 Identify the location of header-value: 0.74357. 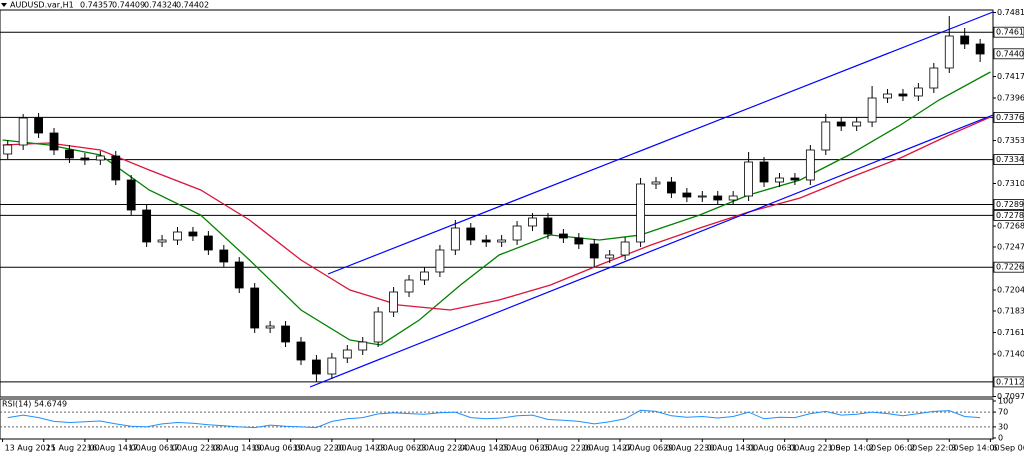
(96, 5).